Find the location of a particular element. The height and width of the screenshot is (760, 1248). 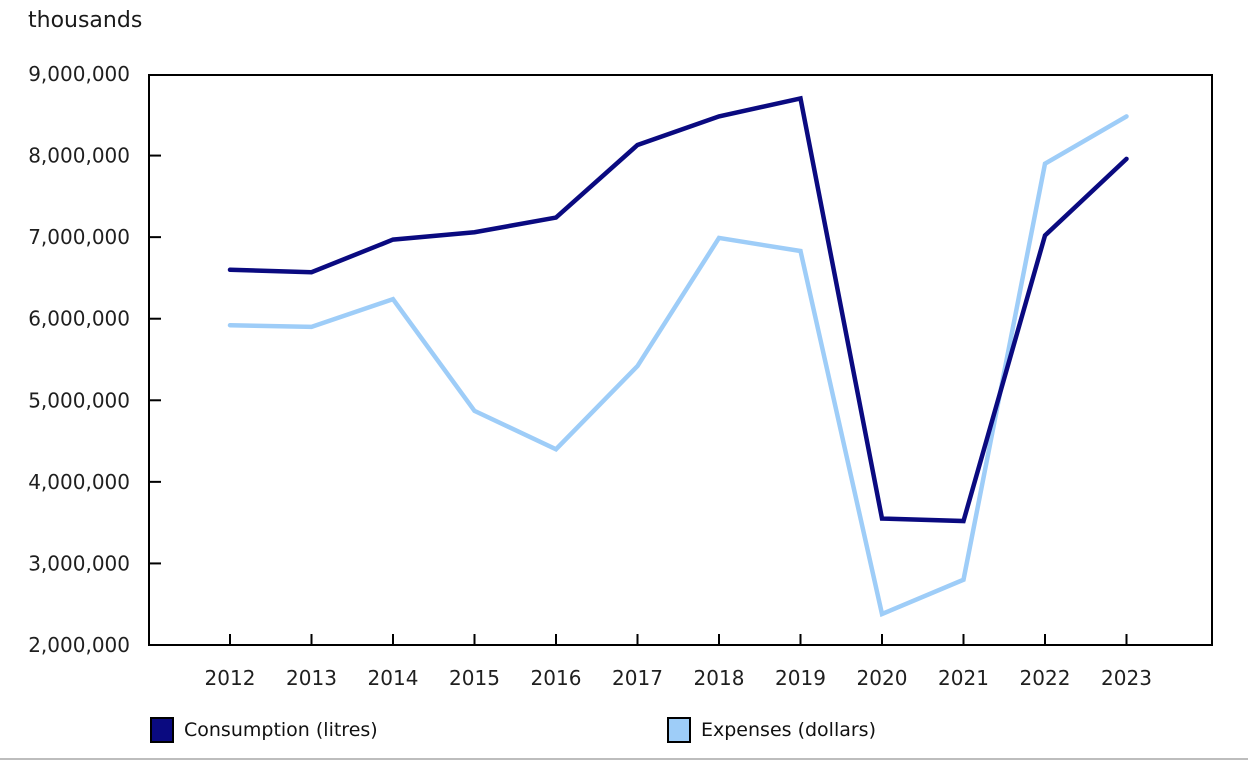

expenses-legend-label: Expenses (dollars) is located at coordinates (788, 730).